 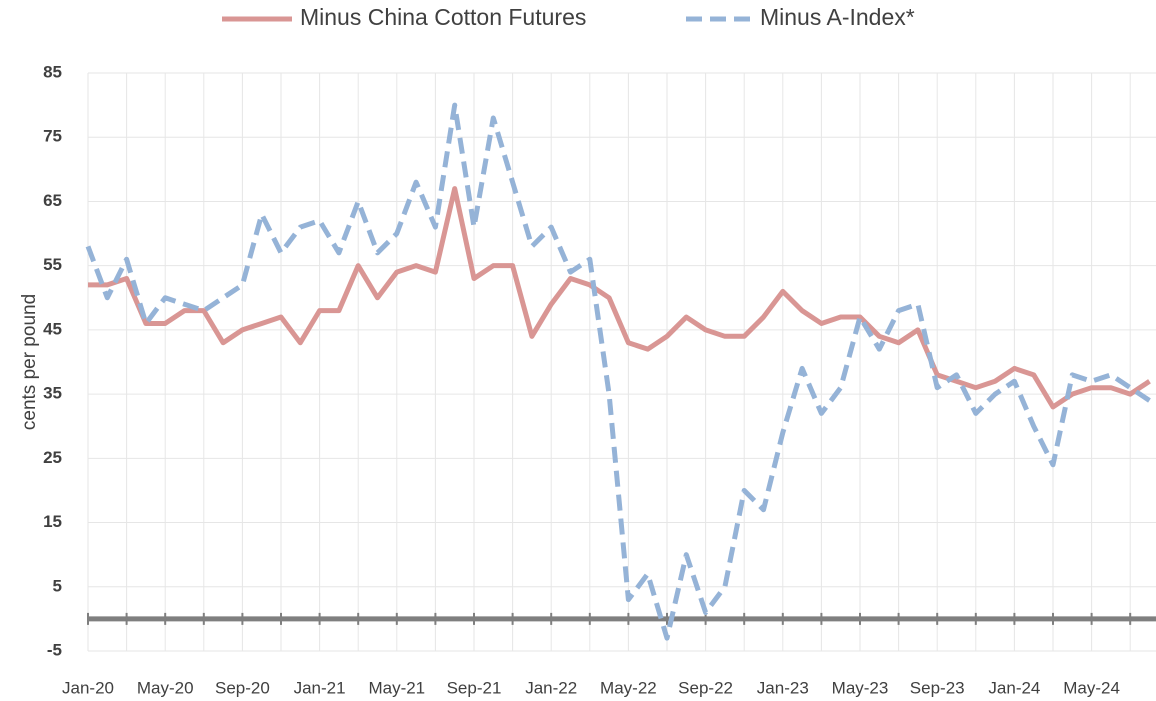 What do you see at coordinates (474, 687) in the screenshot?
I see `x-tick-label: Sep-21` at bounding box center [474, 687].